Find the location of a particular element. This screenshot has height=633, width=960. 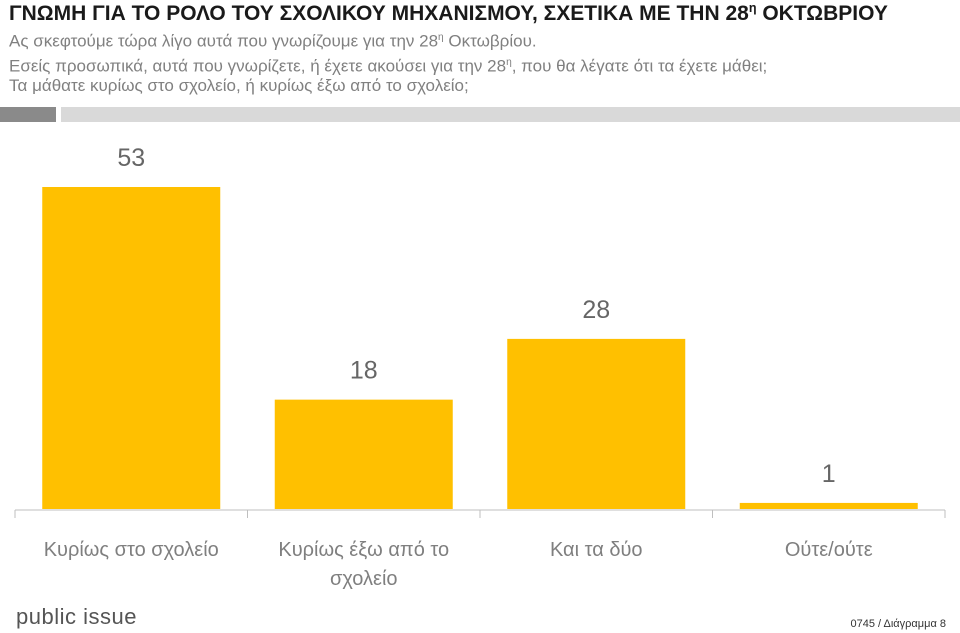

data-label: 28 is located at coordinates (596, 310).